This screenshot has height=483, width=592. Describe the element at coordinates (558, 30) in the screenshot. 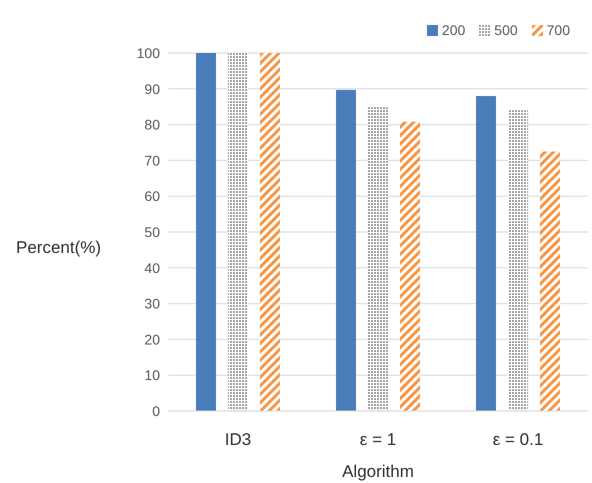

I see `legend-label: 700` at that location.